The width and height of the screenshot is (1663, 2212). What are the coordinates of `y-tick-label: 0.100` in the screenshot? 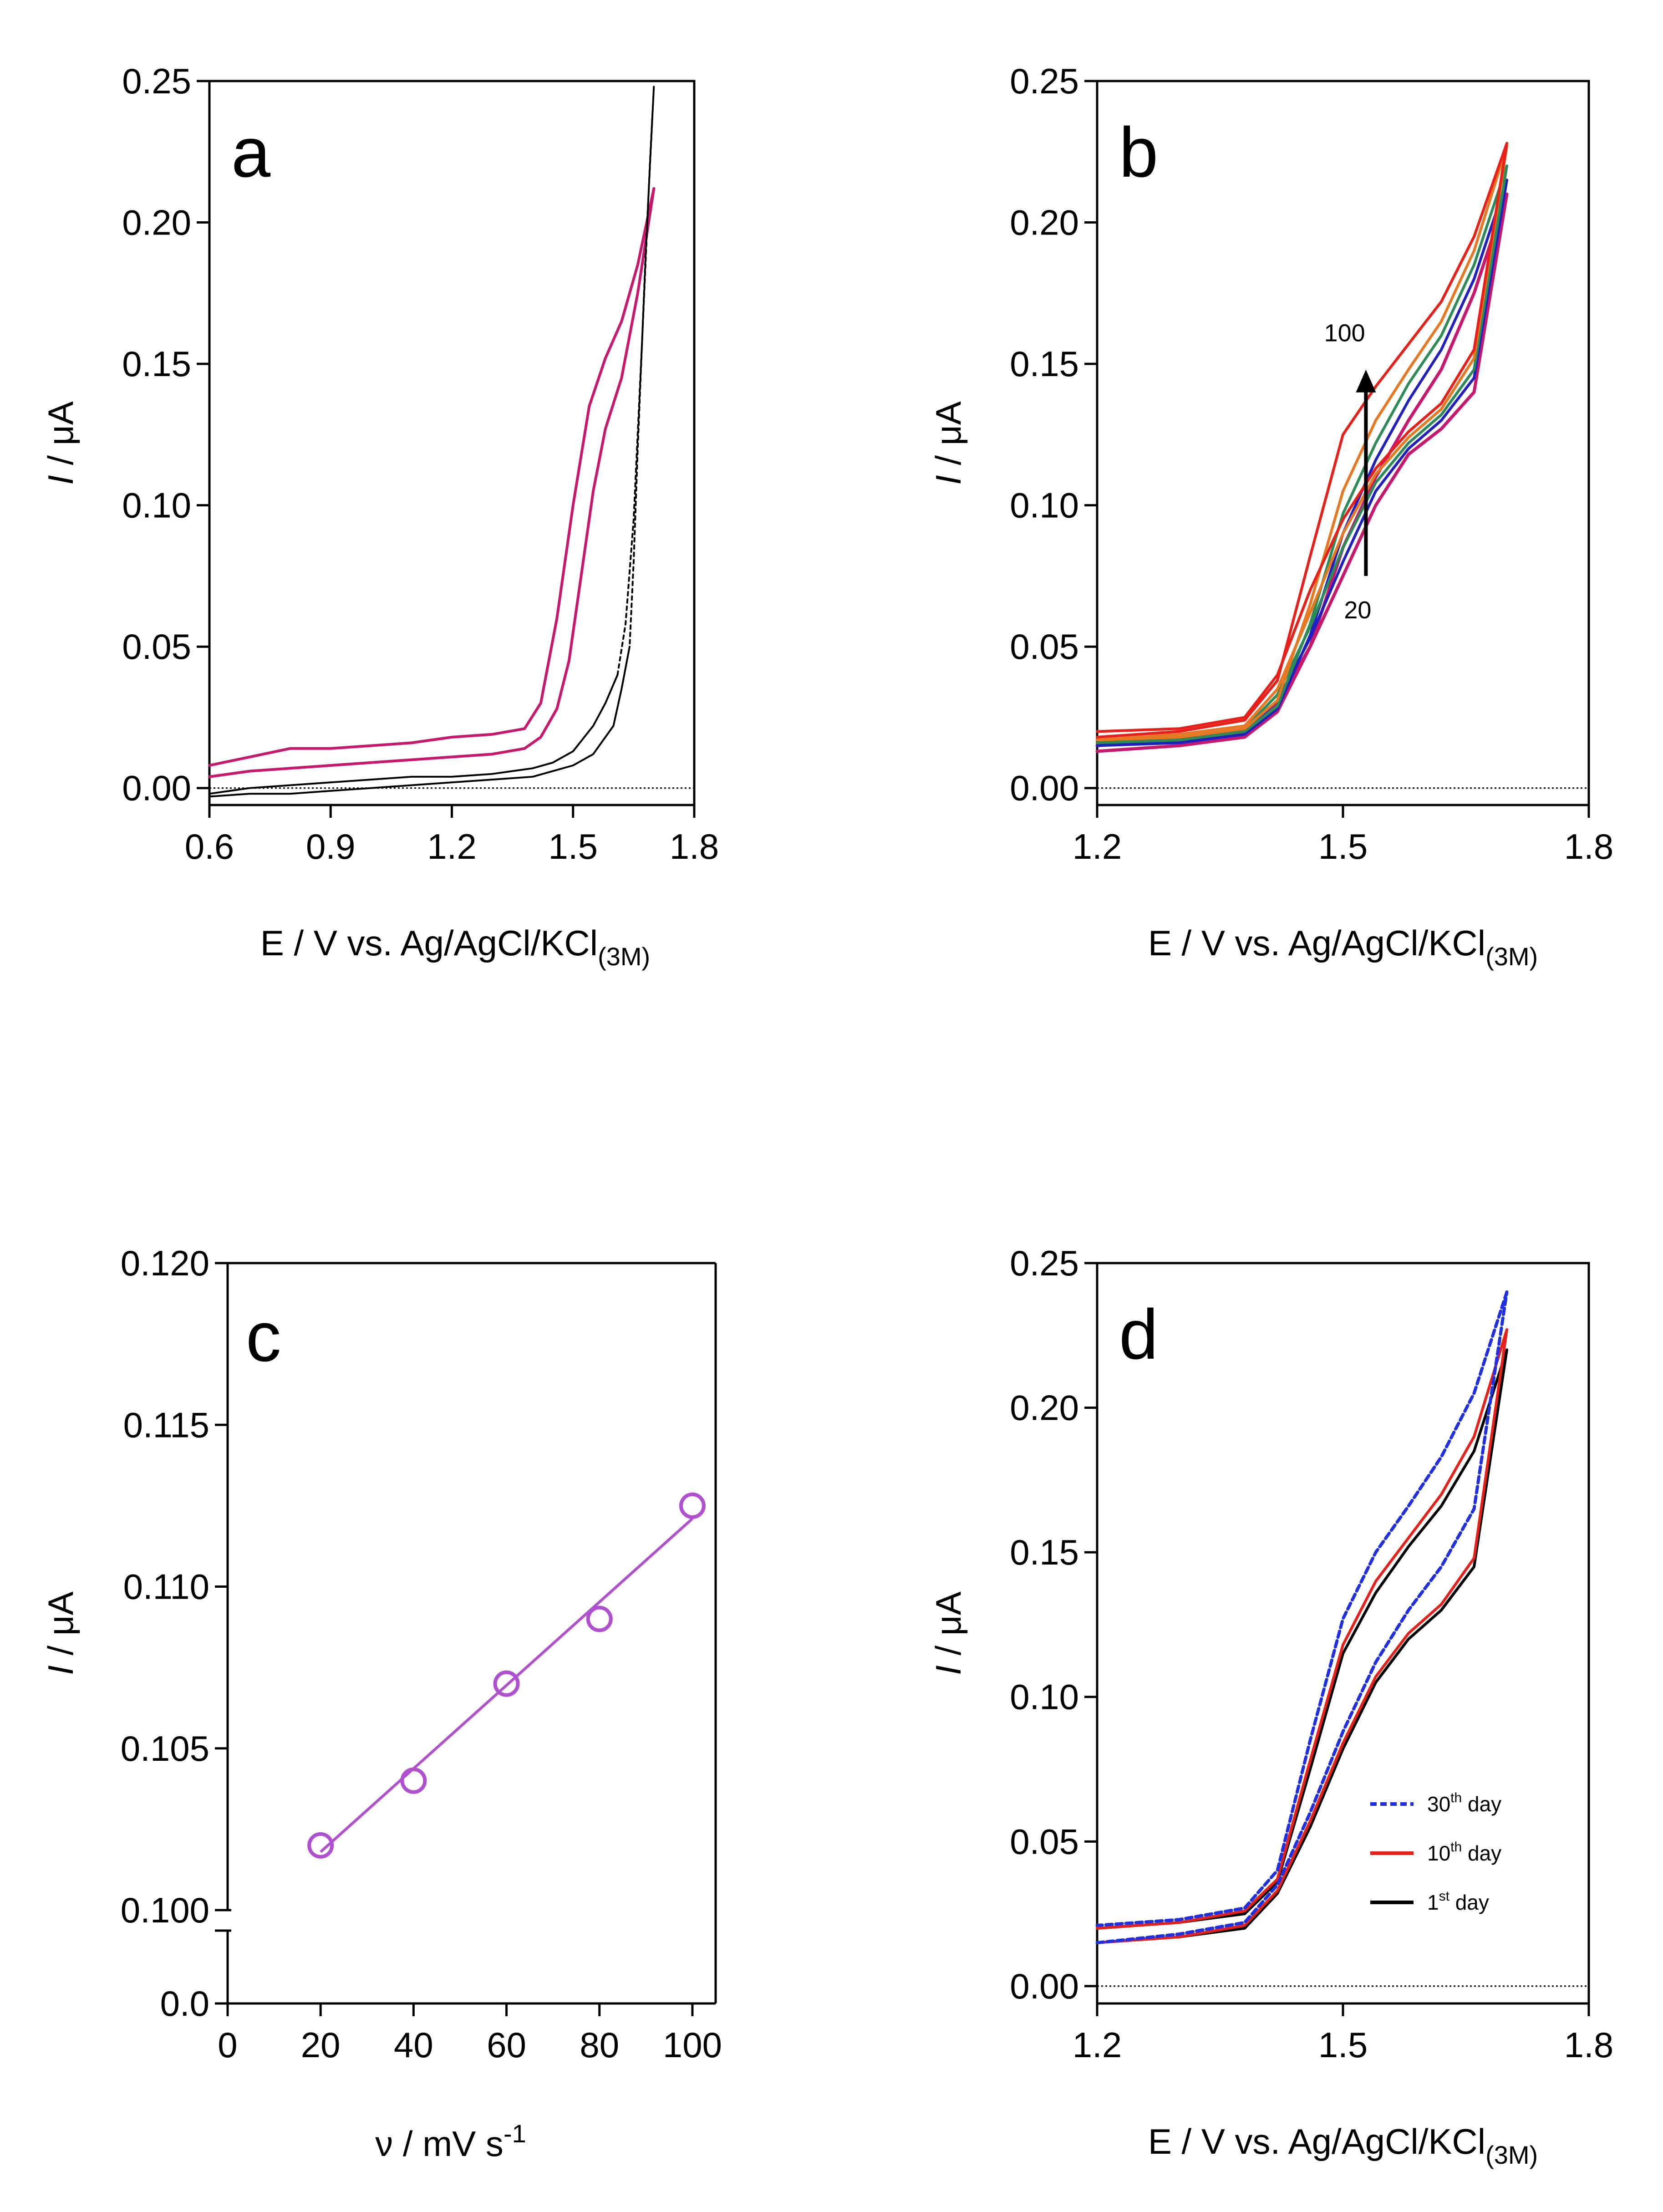 It's located at (165, 1910).